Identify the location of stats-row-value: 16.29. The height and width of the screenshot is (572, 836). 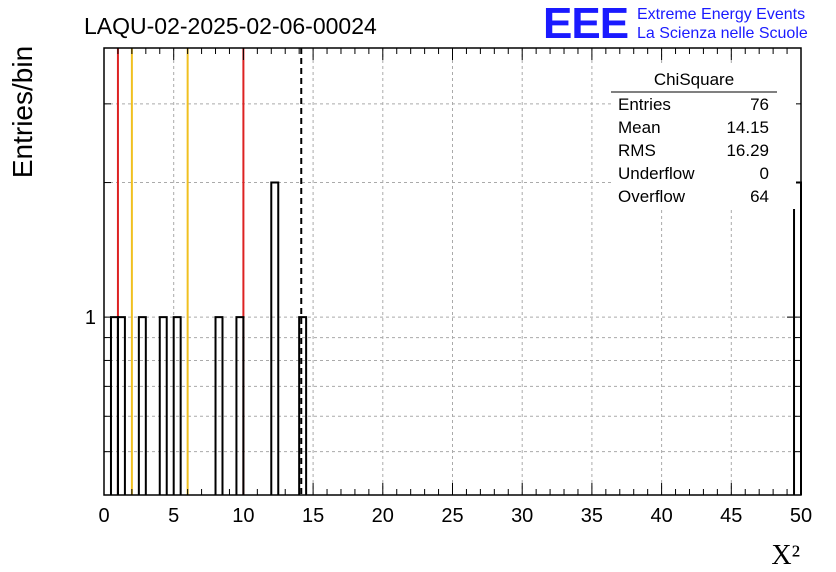
(747, 150).